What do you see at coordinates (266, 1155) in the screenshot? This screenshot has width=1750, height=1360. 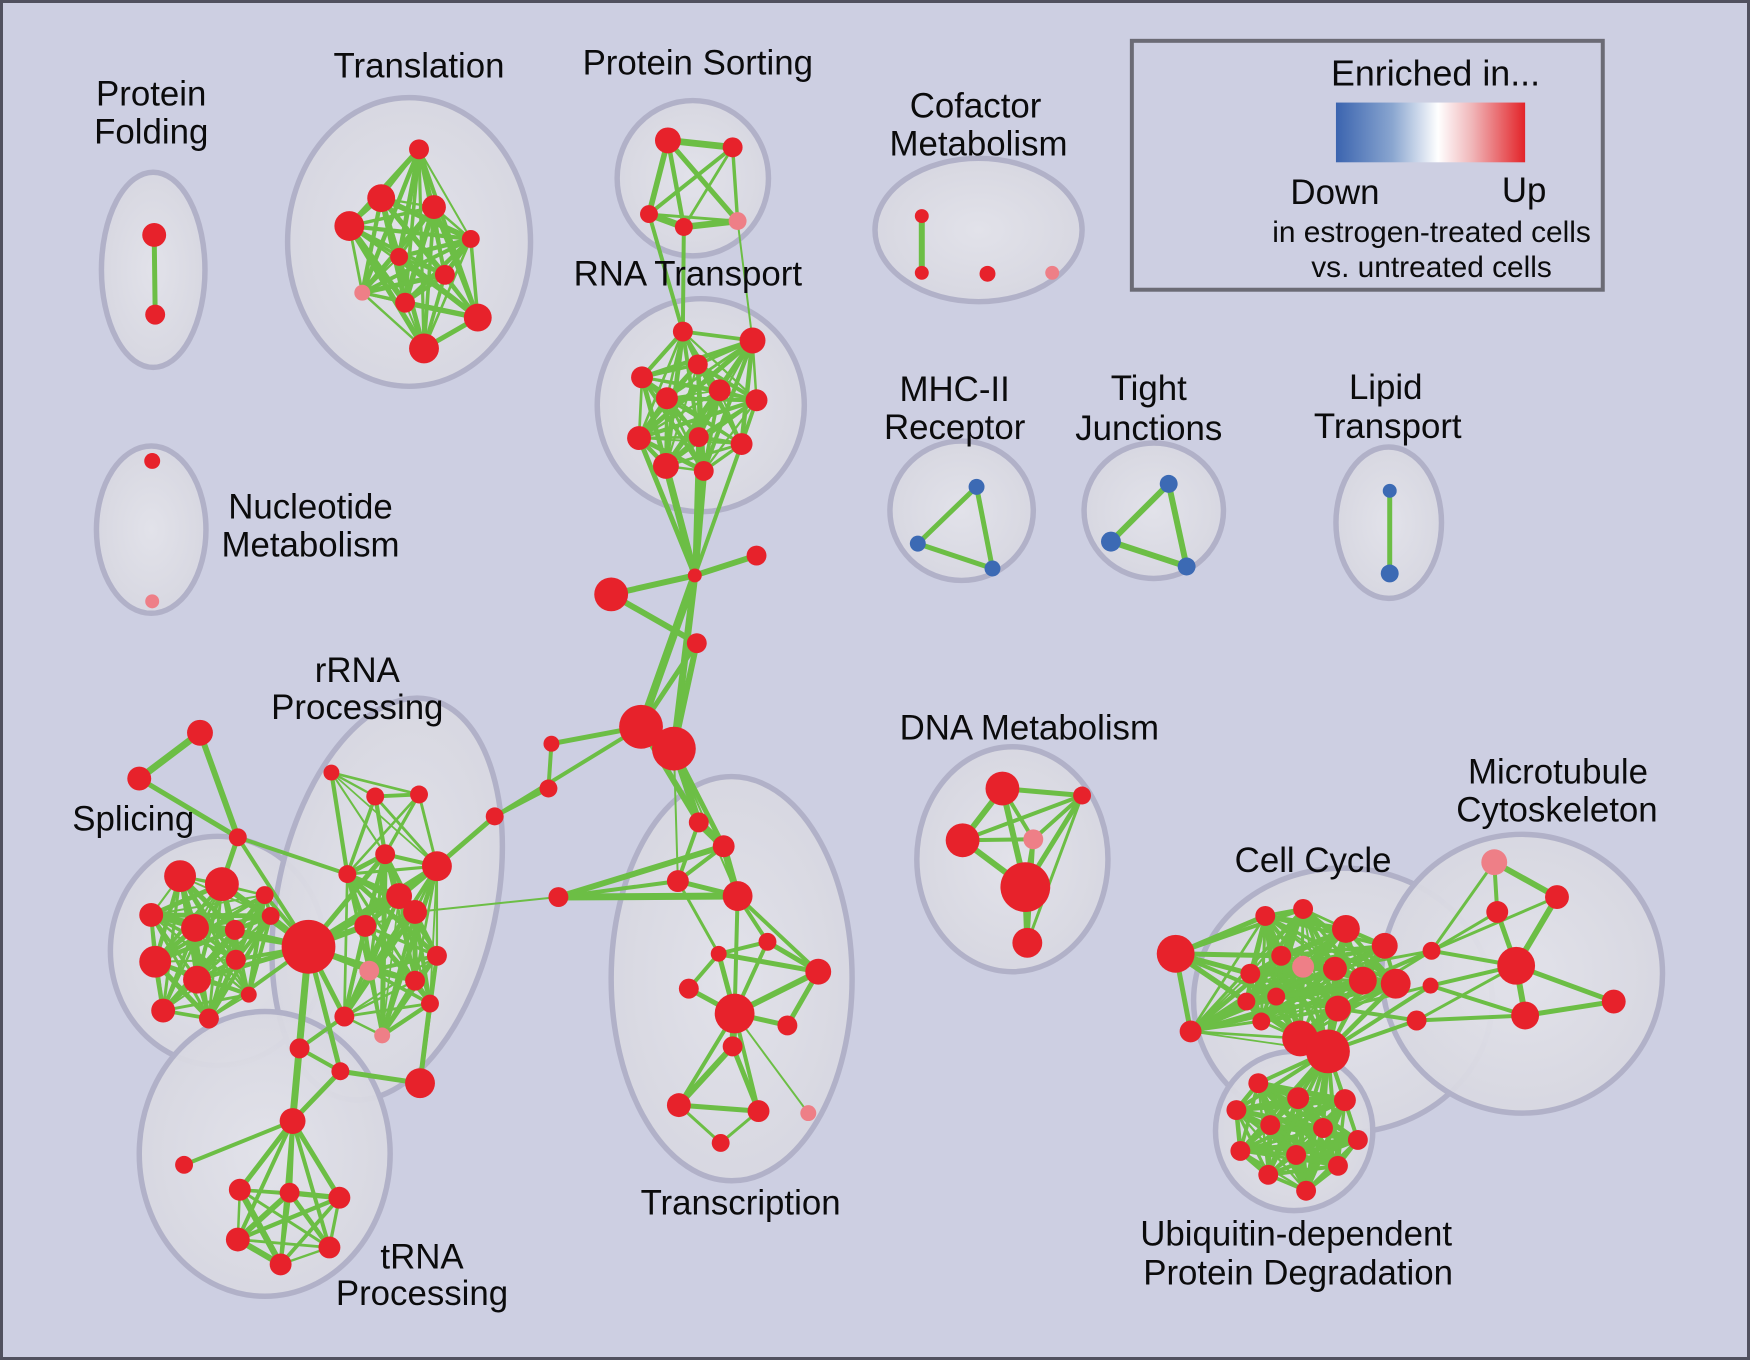 I see `edge-k1-k3` at bounding box center [266, 1155].